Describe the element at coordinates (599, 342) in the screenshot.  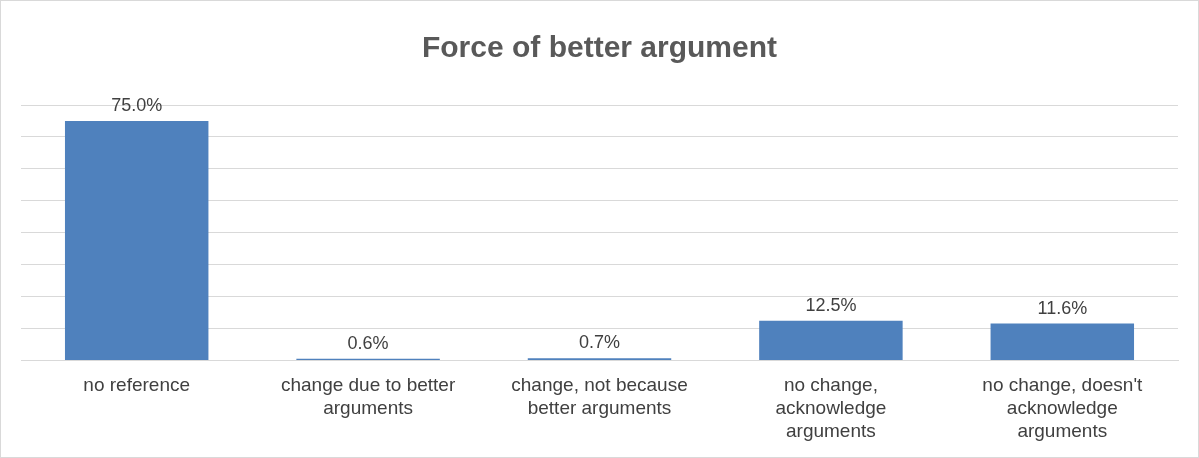
I see `data-label: 0.7%` at that location.